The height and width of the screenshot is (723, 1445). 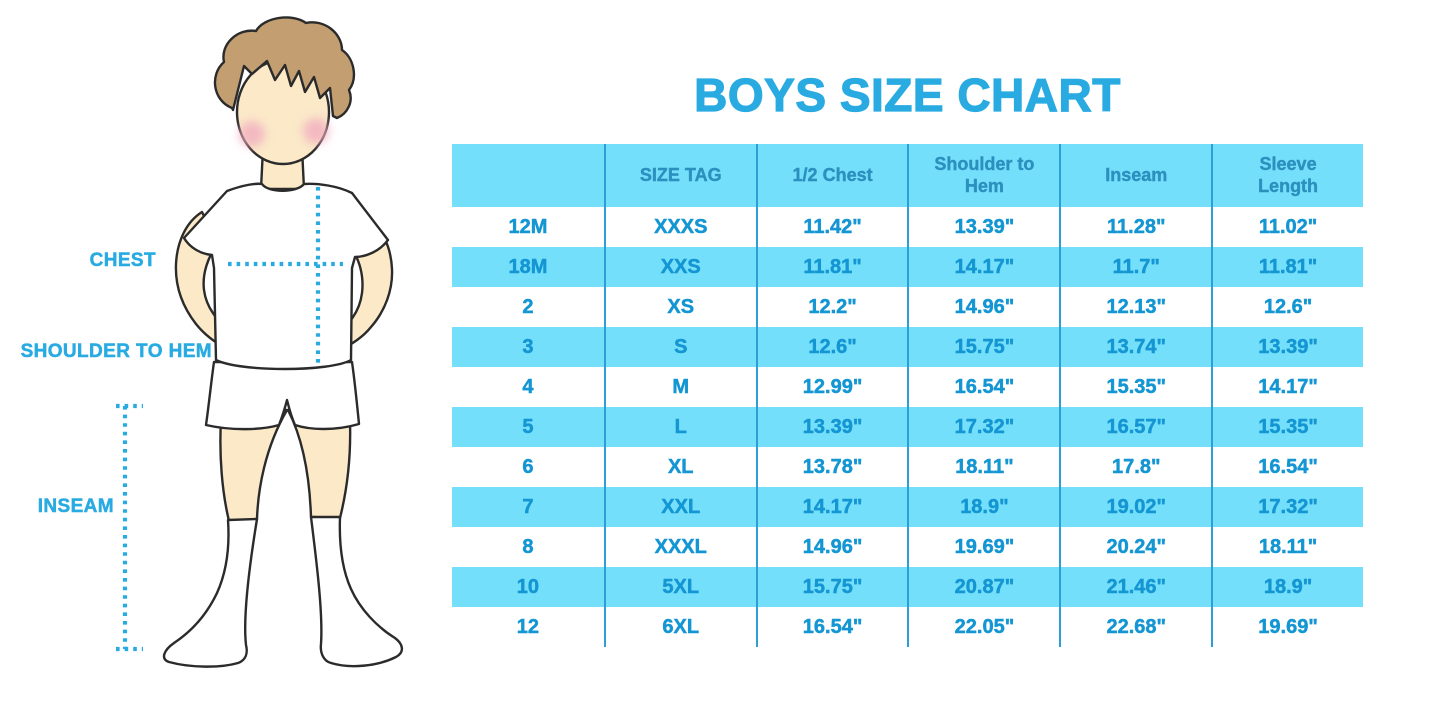 I want to click on table-row: 7 XXL 14.17" 18.9" 19.02" 17.32", so click(x=907, y=507).